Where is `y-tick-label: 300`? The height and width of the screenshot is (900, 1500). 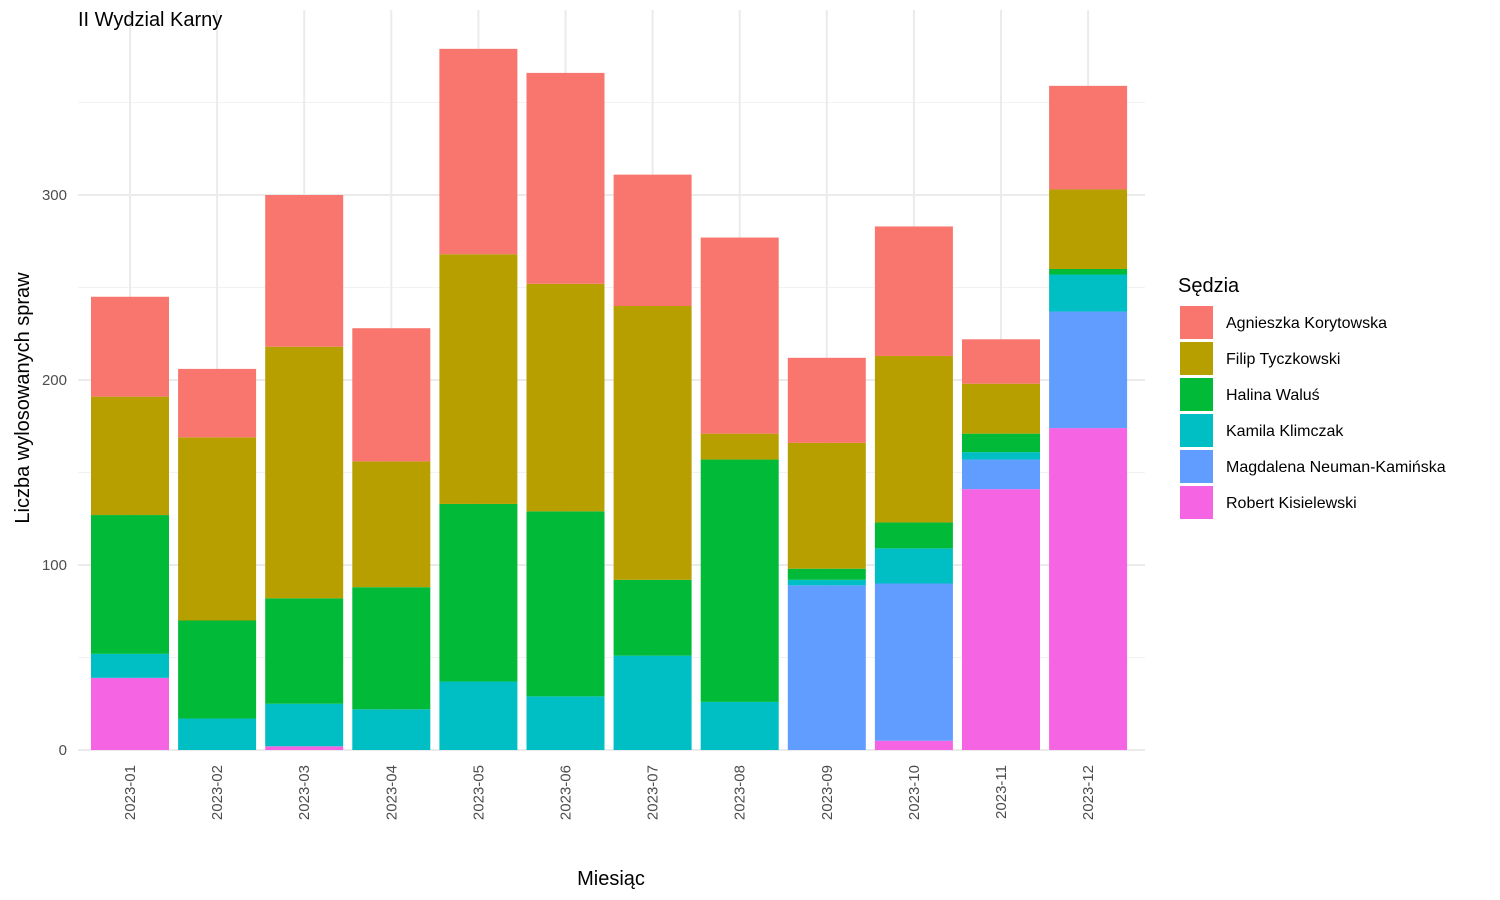
y-tick-label: 300 is located at coordinates (54, 195).